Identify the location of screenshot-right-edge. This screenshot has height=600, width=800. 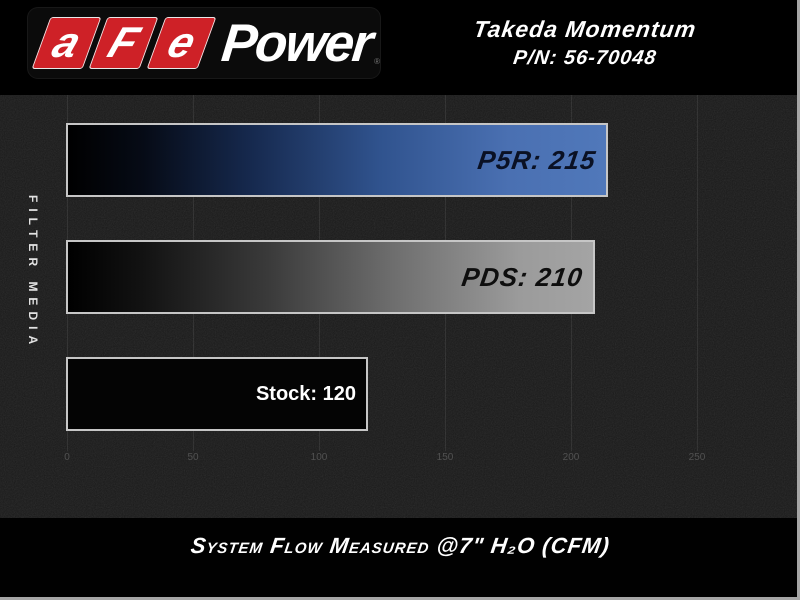
(798, 300).